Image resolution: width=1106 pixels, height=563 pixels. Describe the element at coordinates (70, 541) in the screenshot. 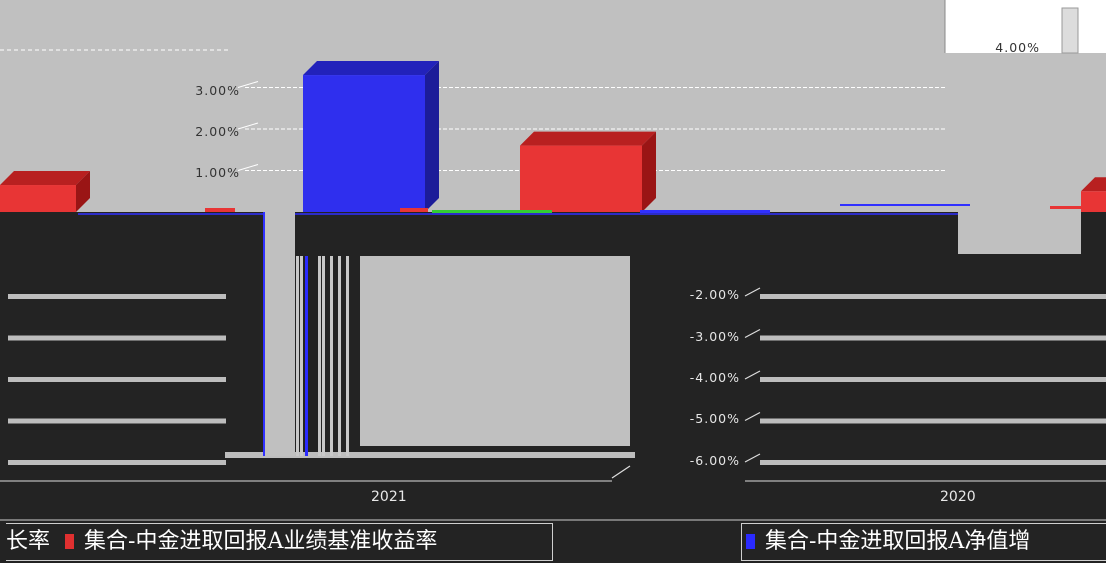

I see `legend-swatch-red` at that location.